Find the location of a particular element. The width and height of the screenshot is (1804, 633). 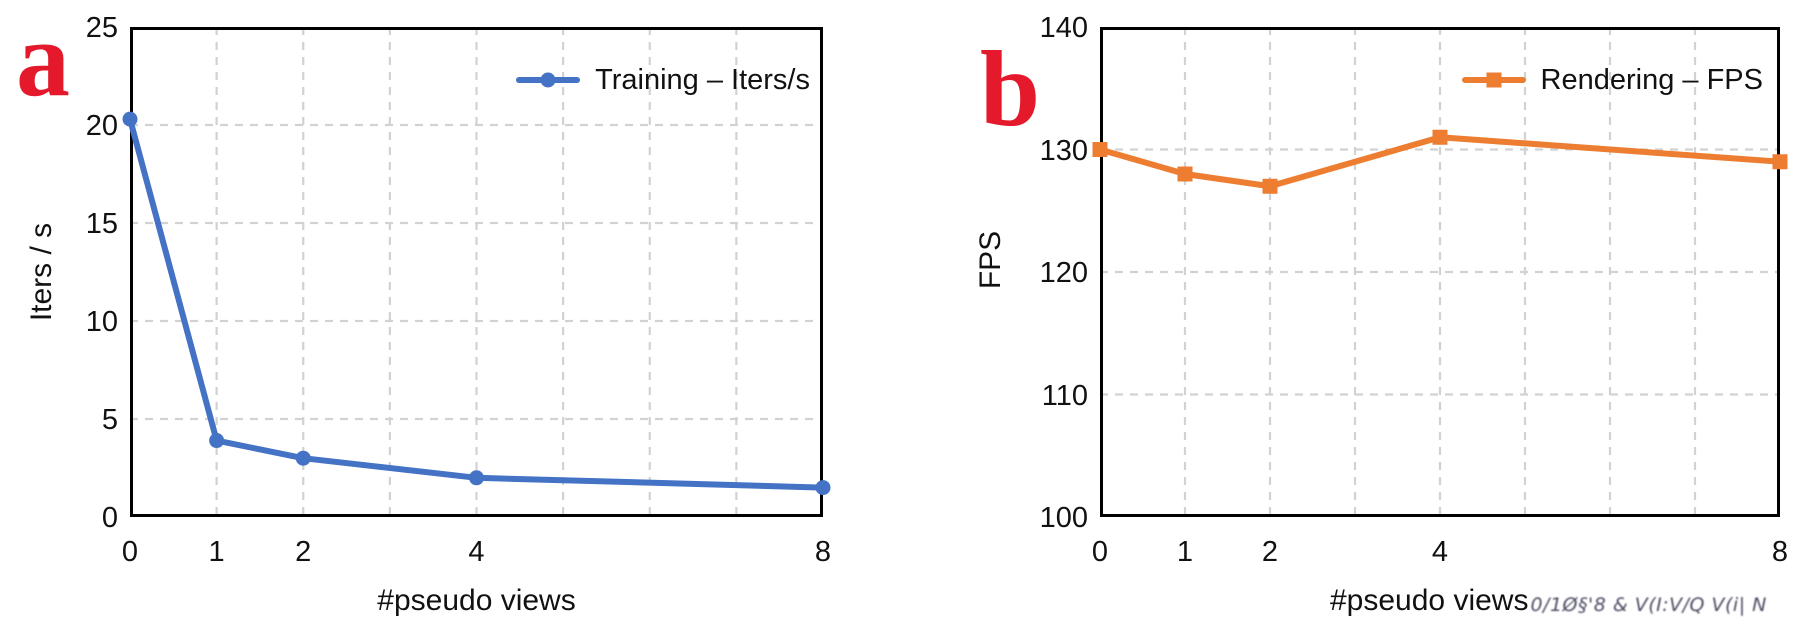

legend-rendering: Rendering – FPS is located at coordinates (1612, 80).